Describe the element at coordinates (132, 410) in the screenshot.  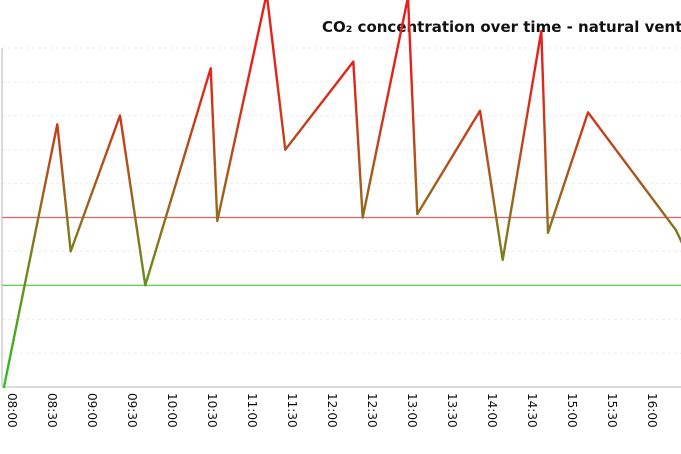
I see `x-tick-label: 09:30` at that location.